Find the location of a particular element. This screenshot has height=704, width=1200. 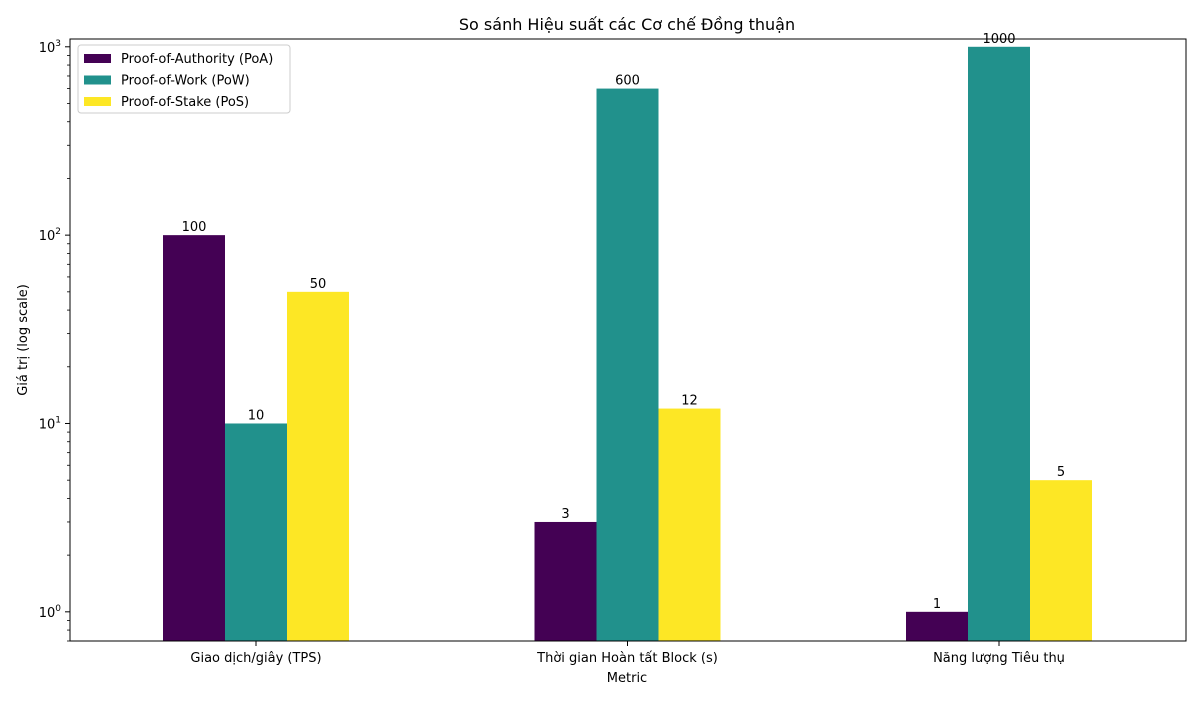

bar-value-label: 3 is located at coordinates (565, 514).